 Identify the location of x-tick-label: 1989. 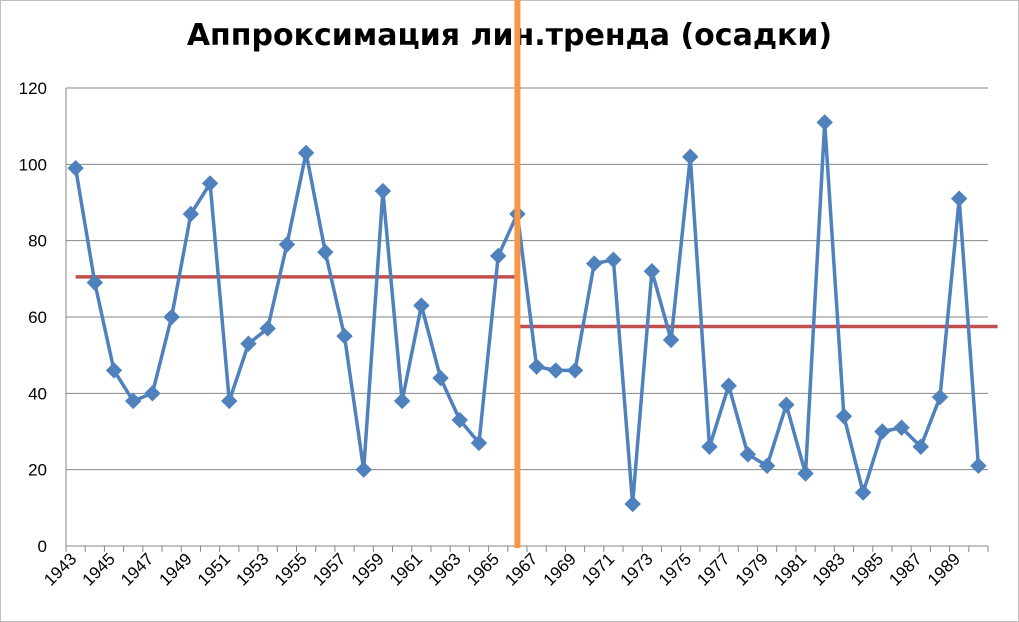
(944, 569).